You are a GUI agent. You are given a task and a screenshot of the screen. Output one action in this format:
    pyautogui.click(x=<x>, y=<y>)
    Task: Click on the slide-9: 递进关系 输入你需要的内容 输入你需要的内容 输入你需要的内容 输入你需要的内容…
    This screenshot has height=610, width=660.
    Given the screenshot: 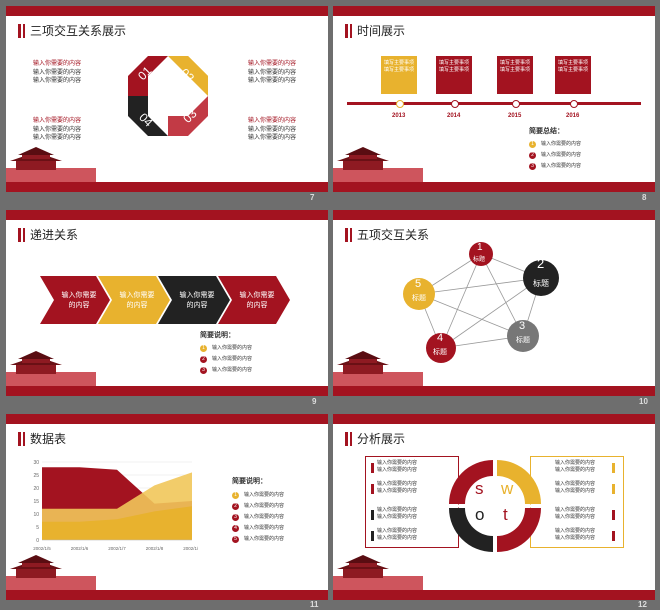 What is the action you would take?
    pyautogui.click(x=167, y=303)
    